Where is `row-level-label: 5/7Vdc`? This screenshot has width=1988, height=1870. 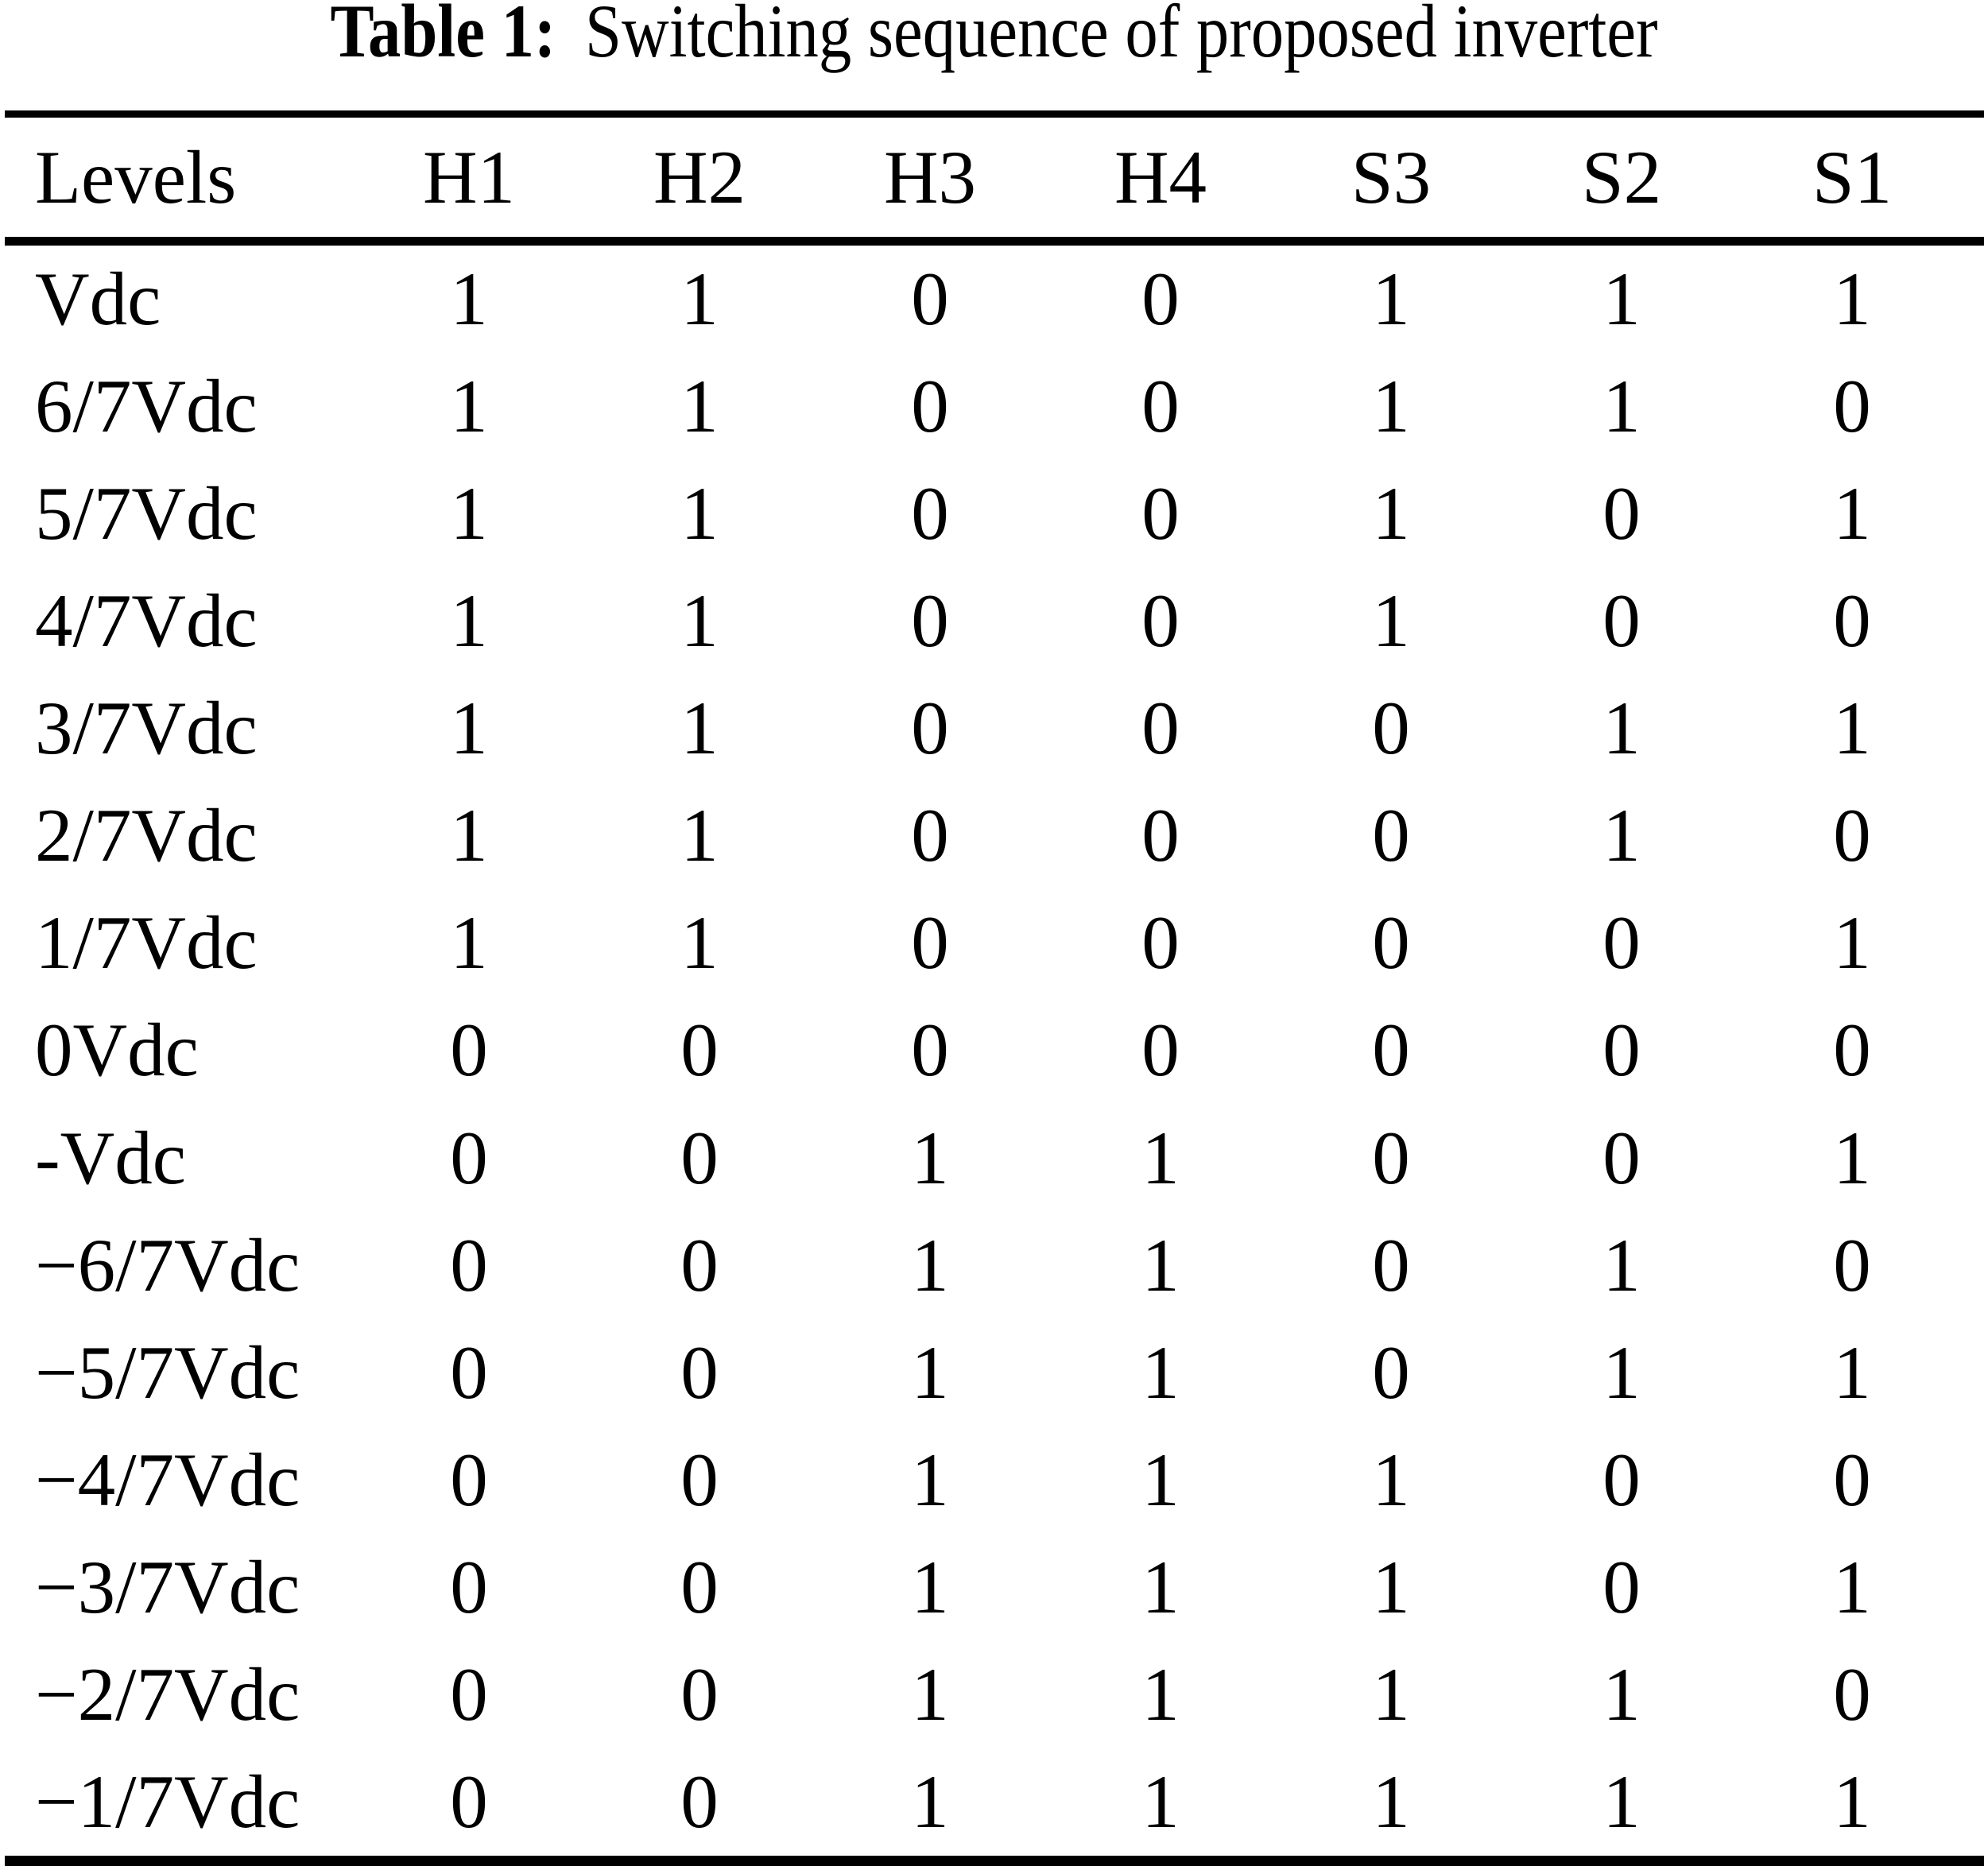 row-level-label: 5/7Vdc is located at coordinates (146, 513).